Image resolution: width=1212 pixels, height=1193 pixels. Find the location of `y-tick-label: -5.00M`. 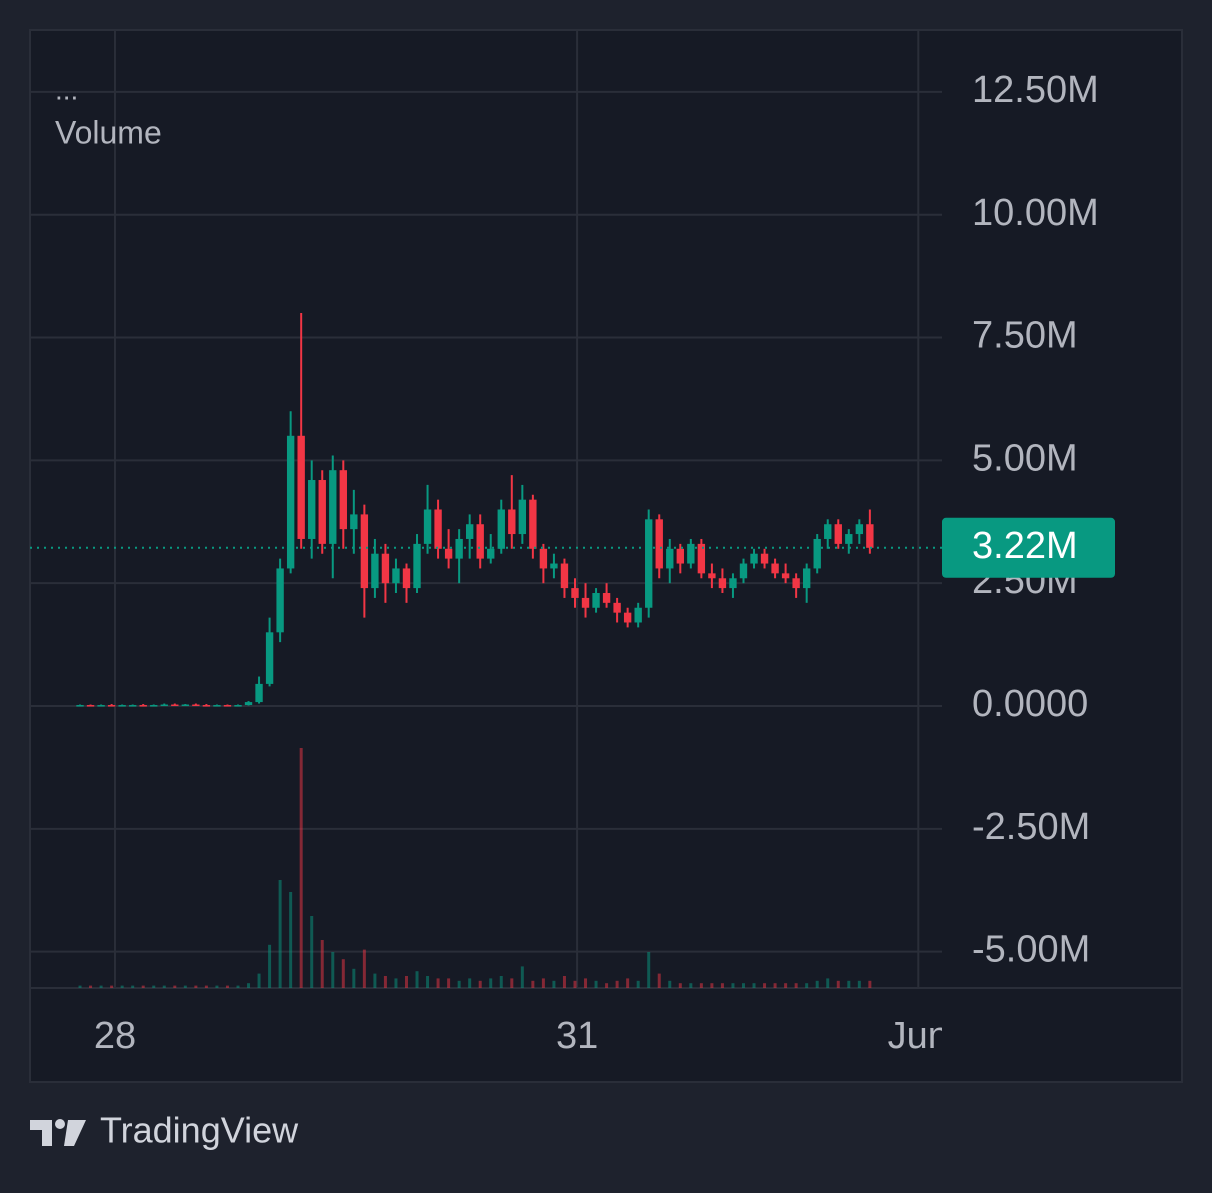

y-tick-label: -5.00M is located at coordinates (1031, 950).